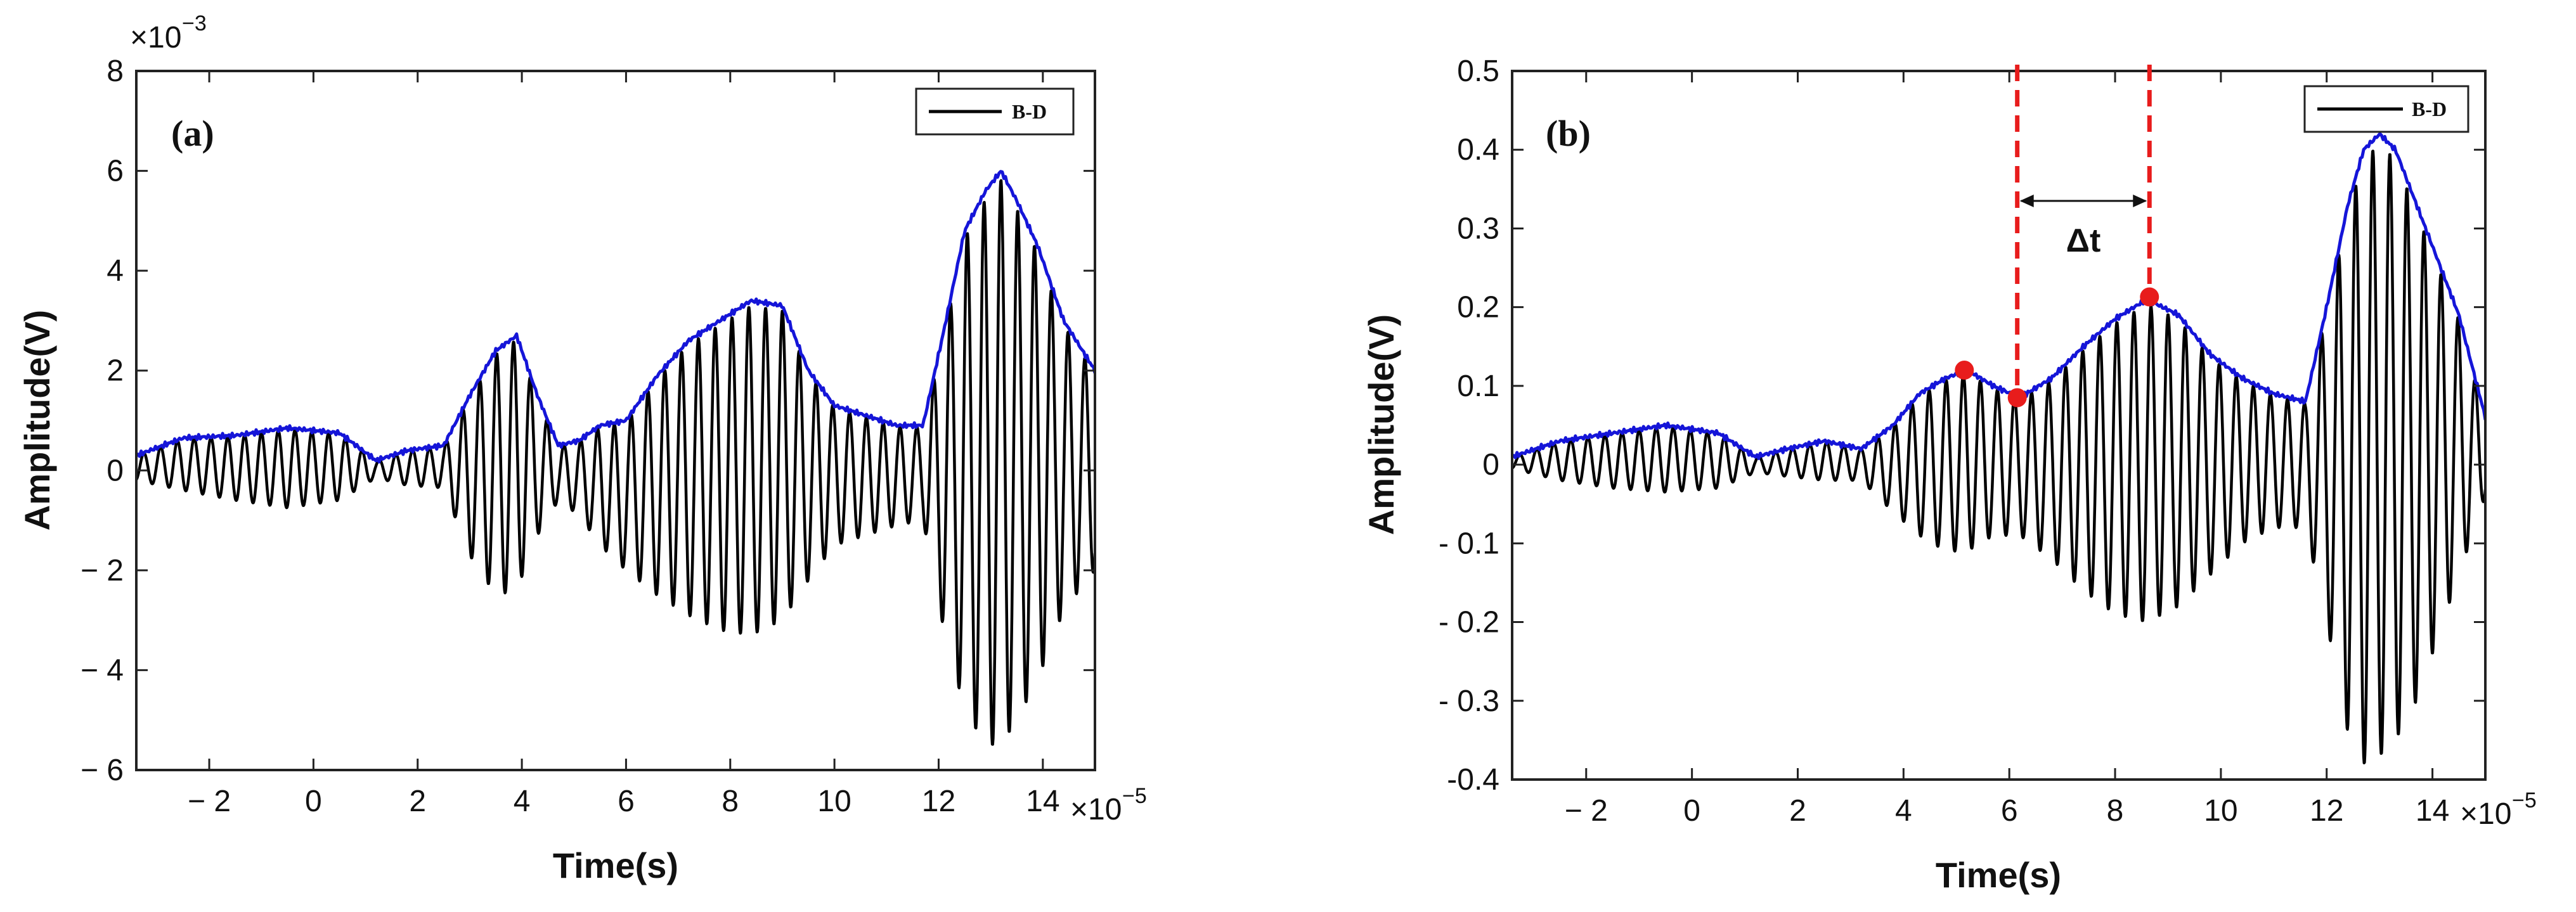 The image size is (2576, 912). Describe the element at coordinates (115, 271) in the screenshot. I see `panel-a-ytick-label: 4` at that location.